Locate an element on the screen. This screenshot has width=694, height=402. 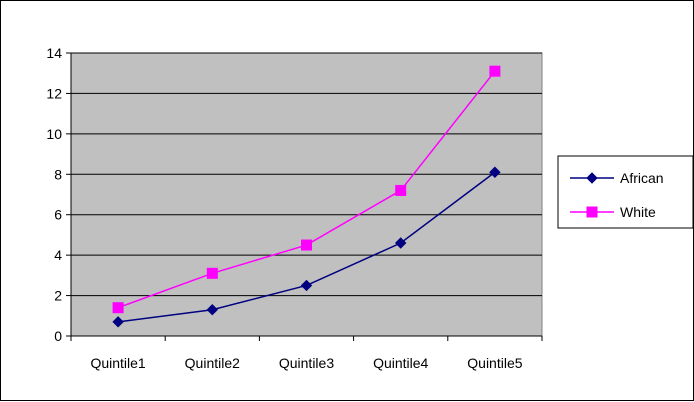
y-tick-label: 6 is located at coordinates (58, 215).